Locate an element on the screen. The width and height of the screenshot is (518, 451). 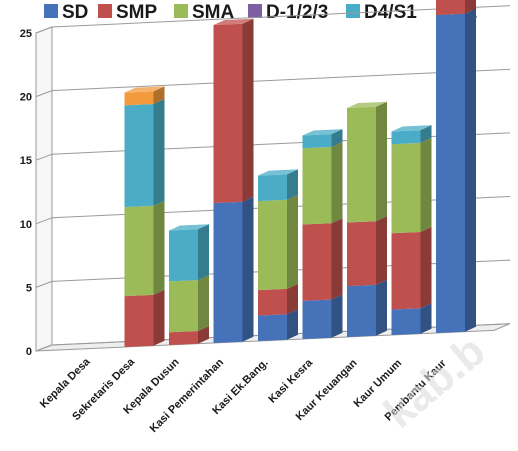
y-tick-10: 10 is located at coordinates (26, 225).